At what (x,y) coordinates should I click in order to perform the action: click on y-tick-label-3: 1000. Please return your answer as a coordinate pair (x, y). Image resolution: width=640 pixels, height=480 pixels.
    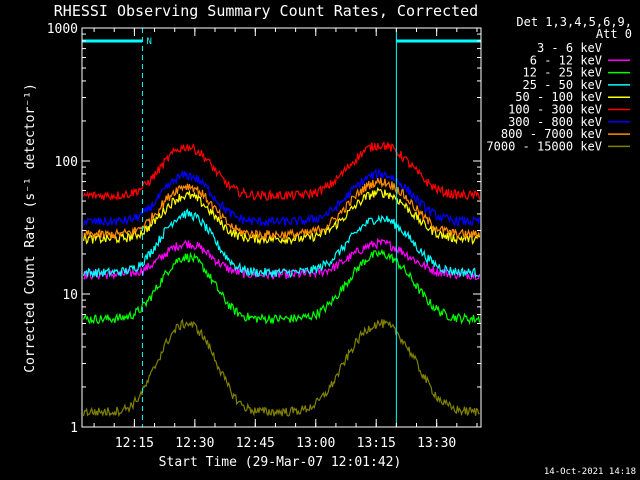
    Looking at the image, I should click on (62, 29).